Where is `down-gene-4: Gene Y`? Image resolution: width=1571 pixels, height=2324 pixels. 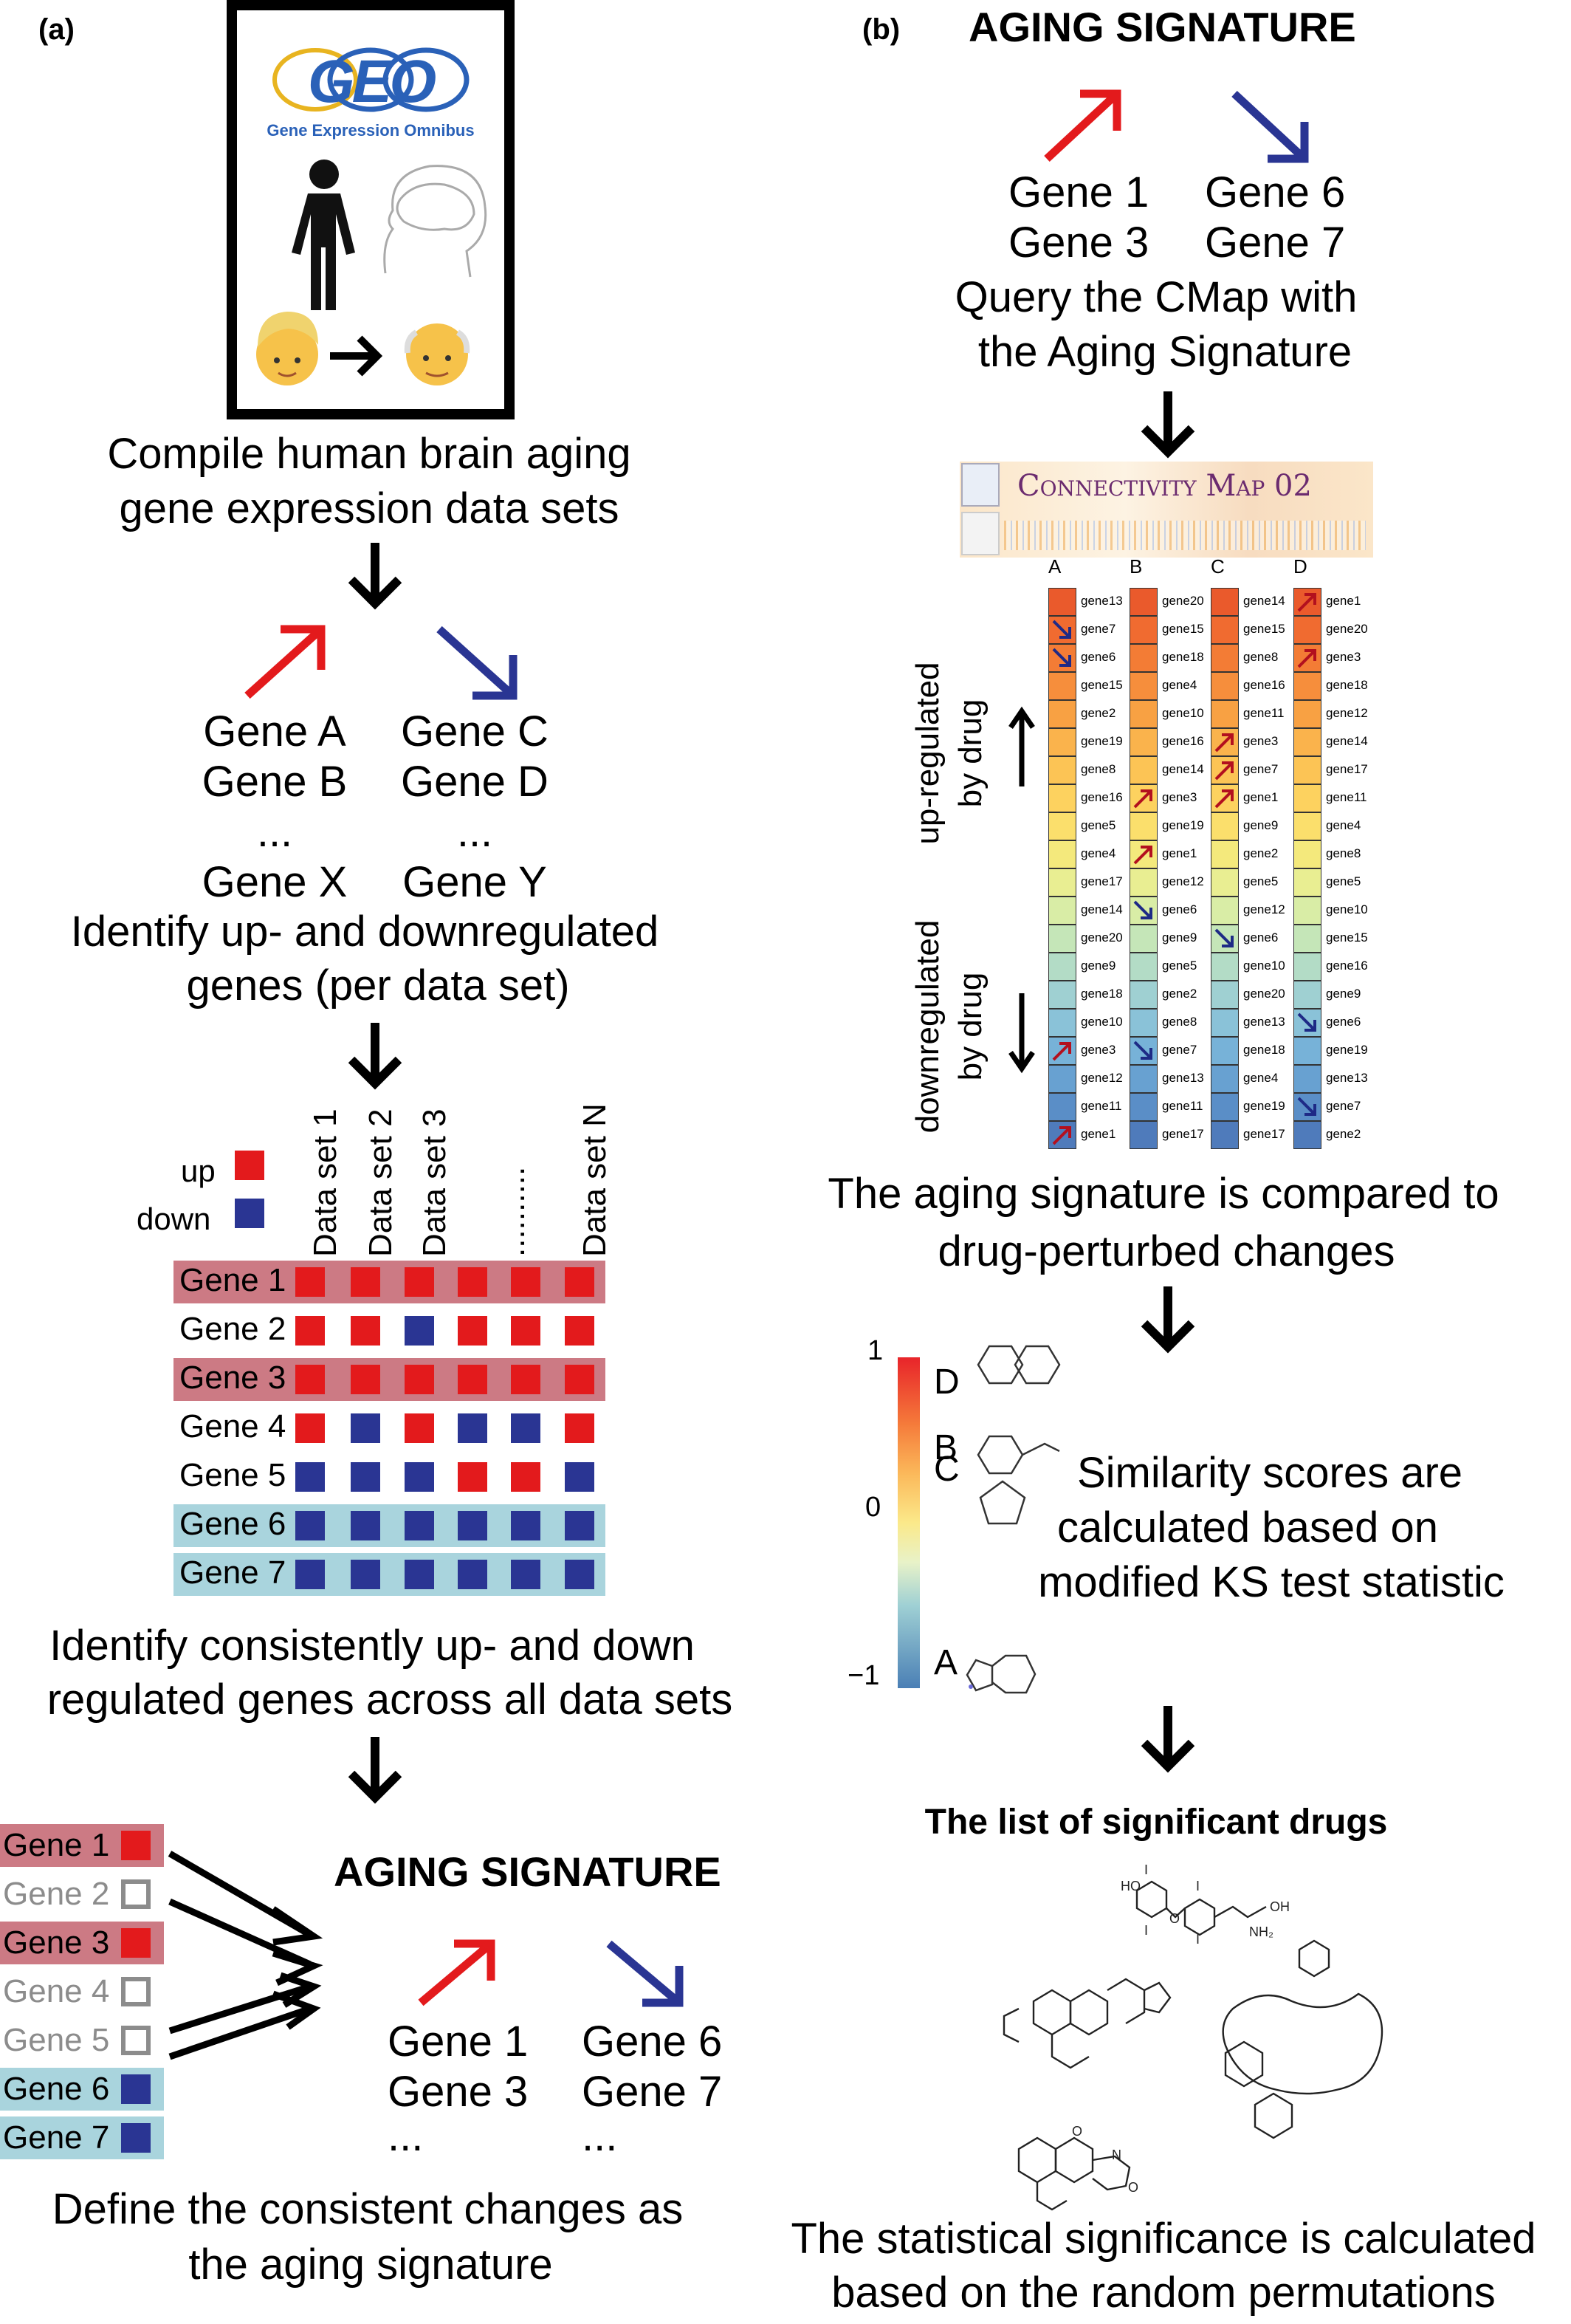
down-gene-4: Gene Y is located at coordinates (475, 882).